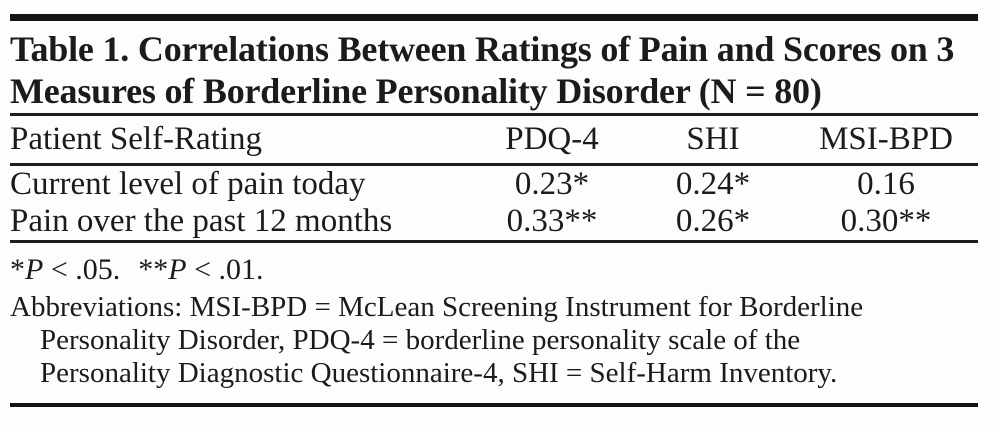 The width and height of the screenshot is (993, 429). Describe the element at coordinates (17, 269) in the screenshot. I see `asterisk-marker: *` at that location.